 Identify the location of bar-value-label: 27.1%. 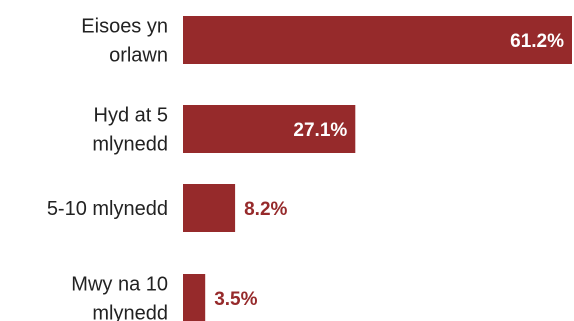
(320, 130).